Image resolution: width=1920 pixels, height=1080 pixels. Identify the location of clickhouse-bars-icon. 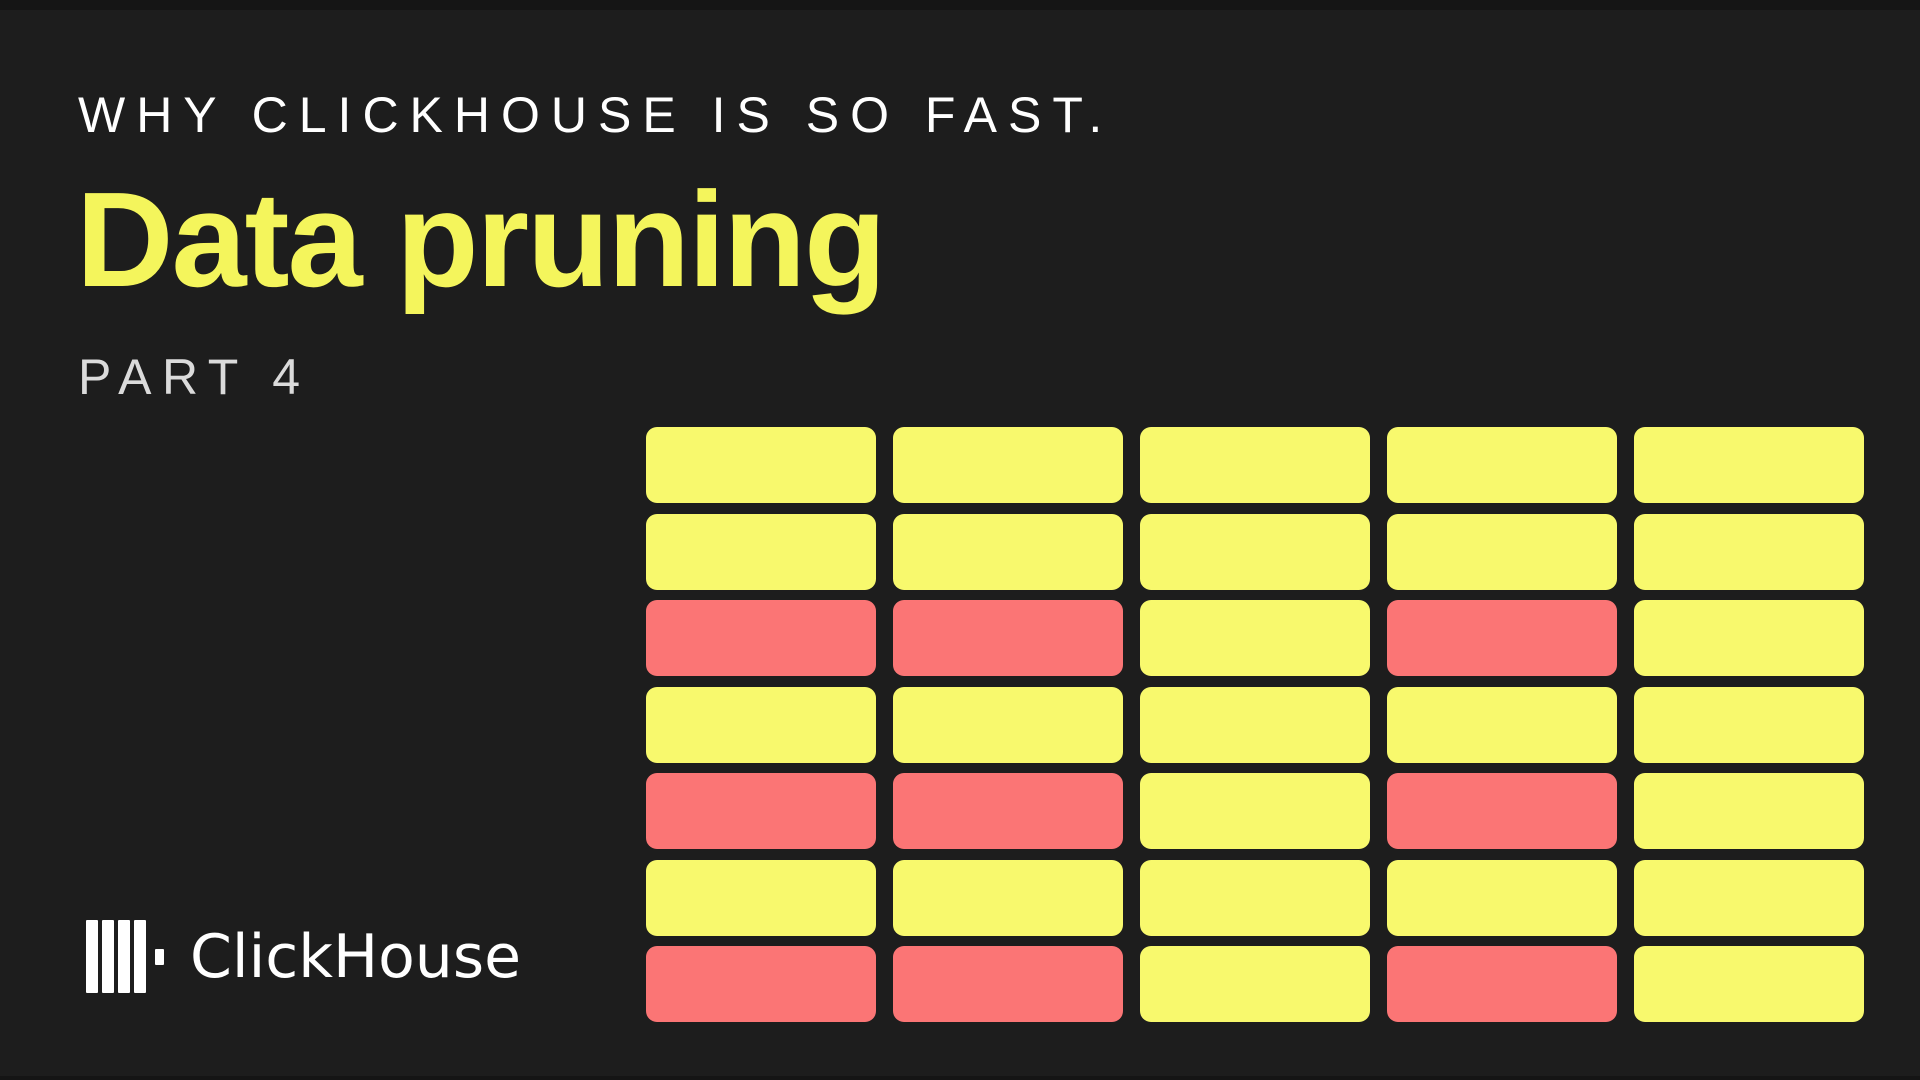
(125, 956).